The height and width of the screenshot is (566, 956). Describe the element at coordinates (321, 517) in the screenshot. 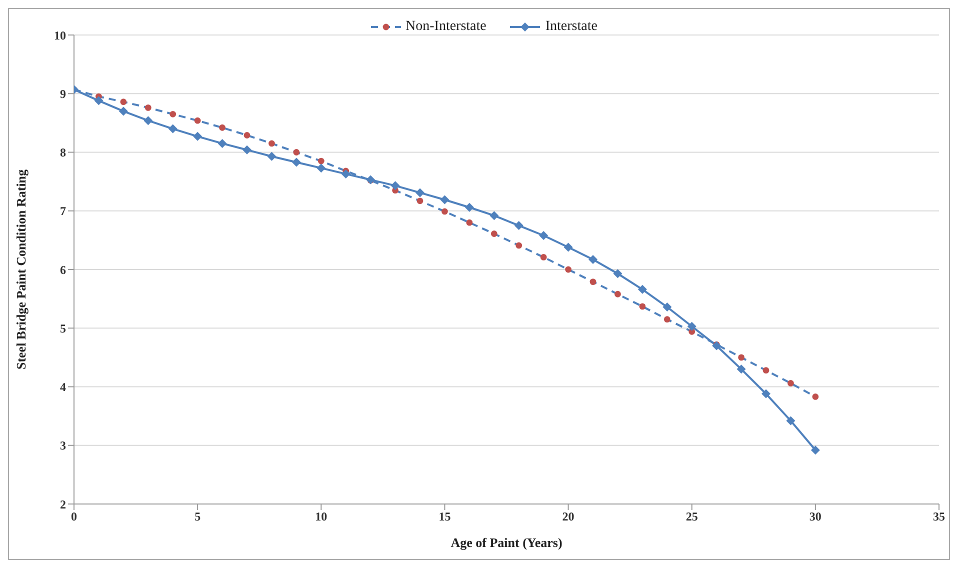

I see `x-tick-label: 10` at that location.